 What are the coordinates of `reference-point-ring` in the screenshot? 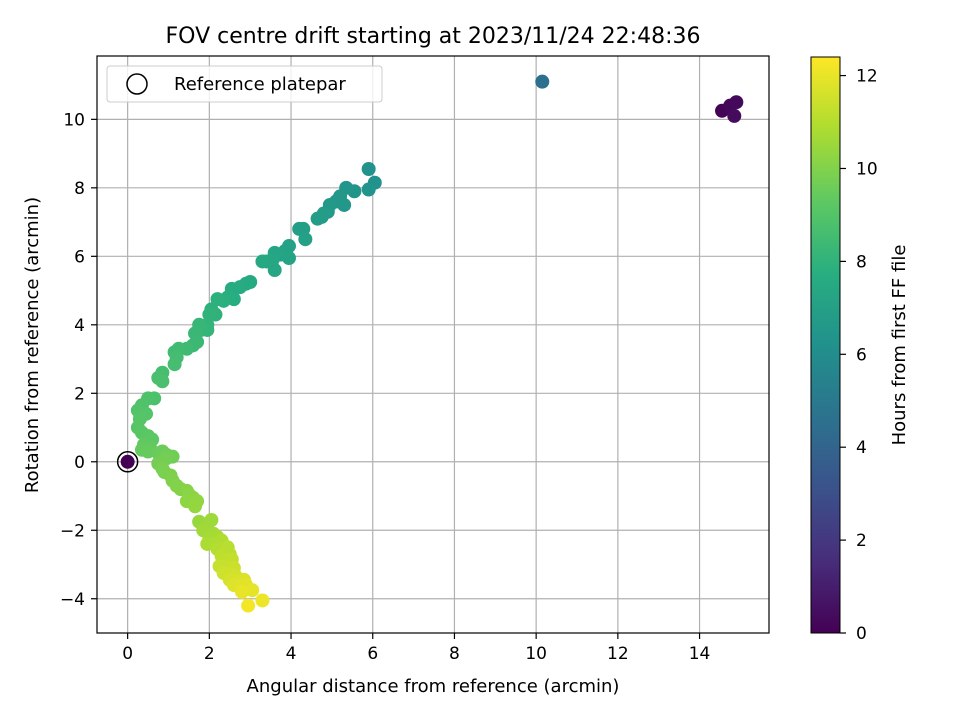 It's located at (127, 462).